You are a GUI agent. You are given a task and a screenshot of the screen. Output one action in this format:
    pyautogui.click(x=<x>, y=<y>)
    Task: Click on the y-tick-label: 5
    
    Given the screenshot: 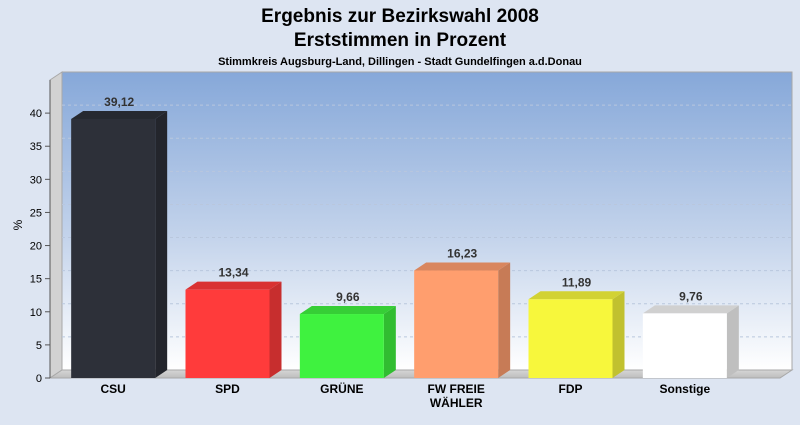 What is the action you would take?
    pyautogui.click(x=39, y=346)
    